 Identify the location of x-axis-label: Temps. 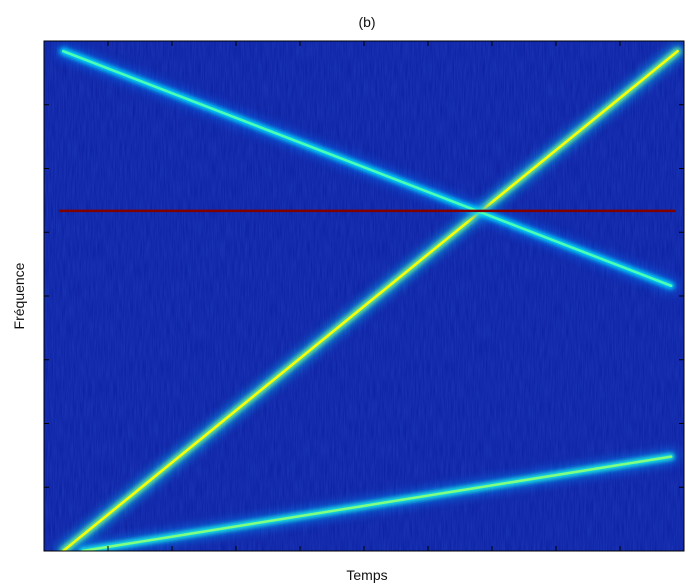
(366, 575).